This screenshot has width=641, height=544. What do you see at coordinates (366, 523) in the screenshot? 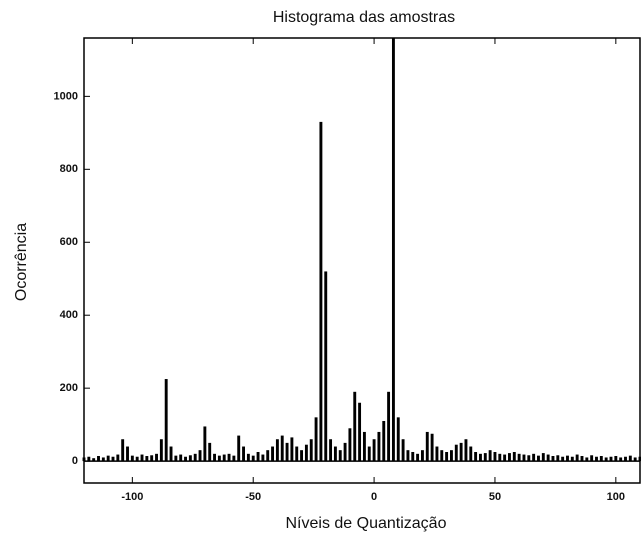
I see `x-axis-label: Níveis de Quantização` at bounding box center [366, 523].